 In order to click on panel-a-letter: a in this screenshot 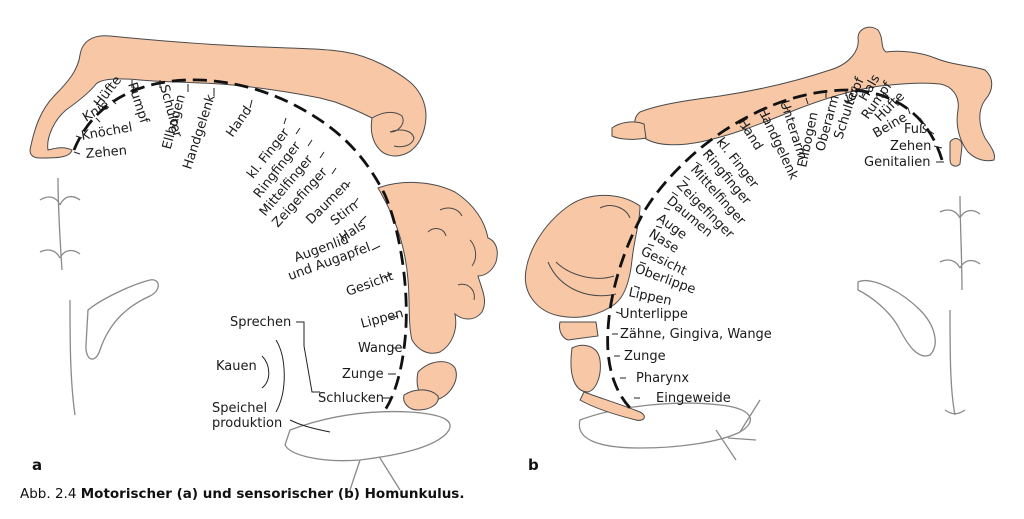, I will do `click(37, 465)`.